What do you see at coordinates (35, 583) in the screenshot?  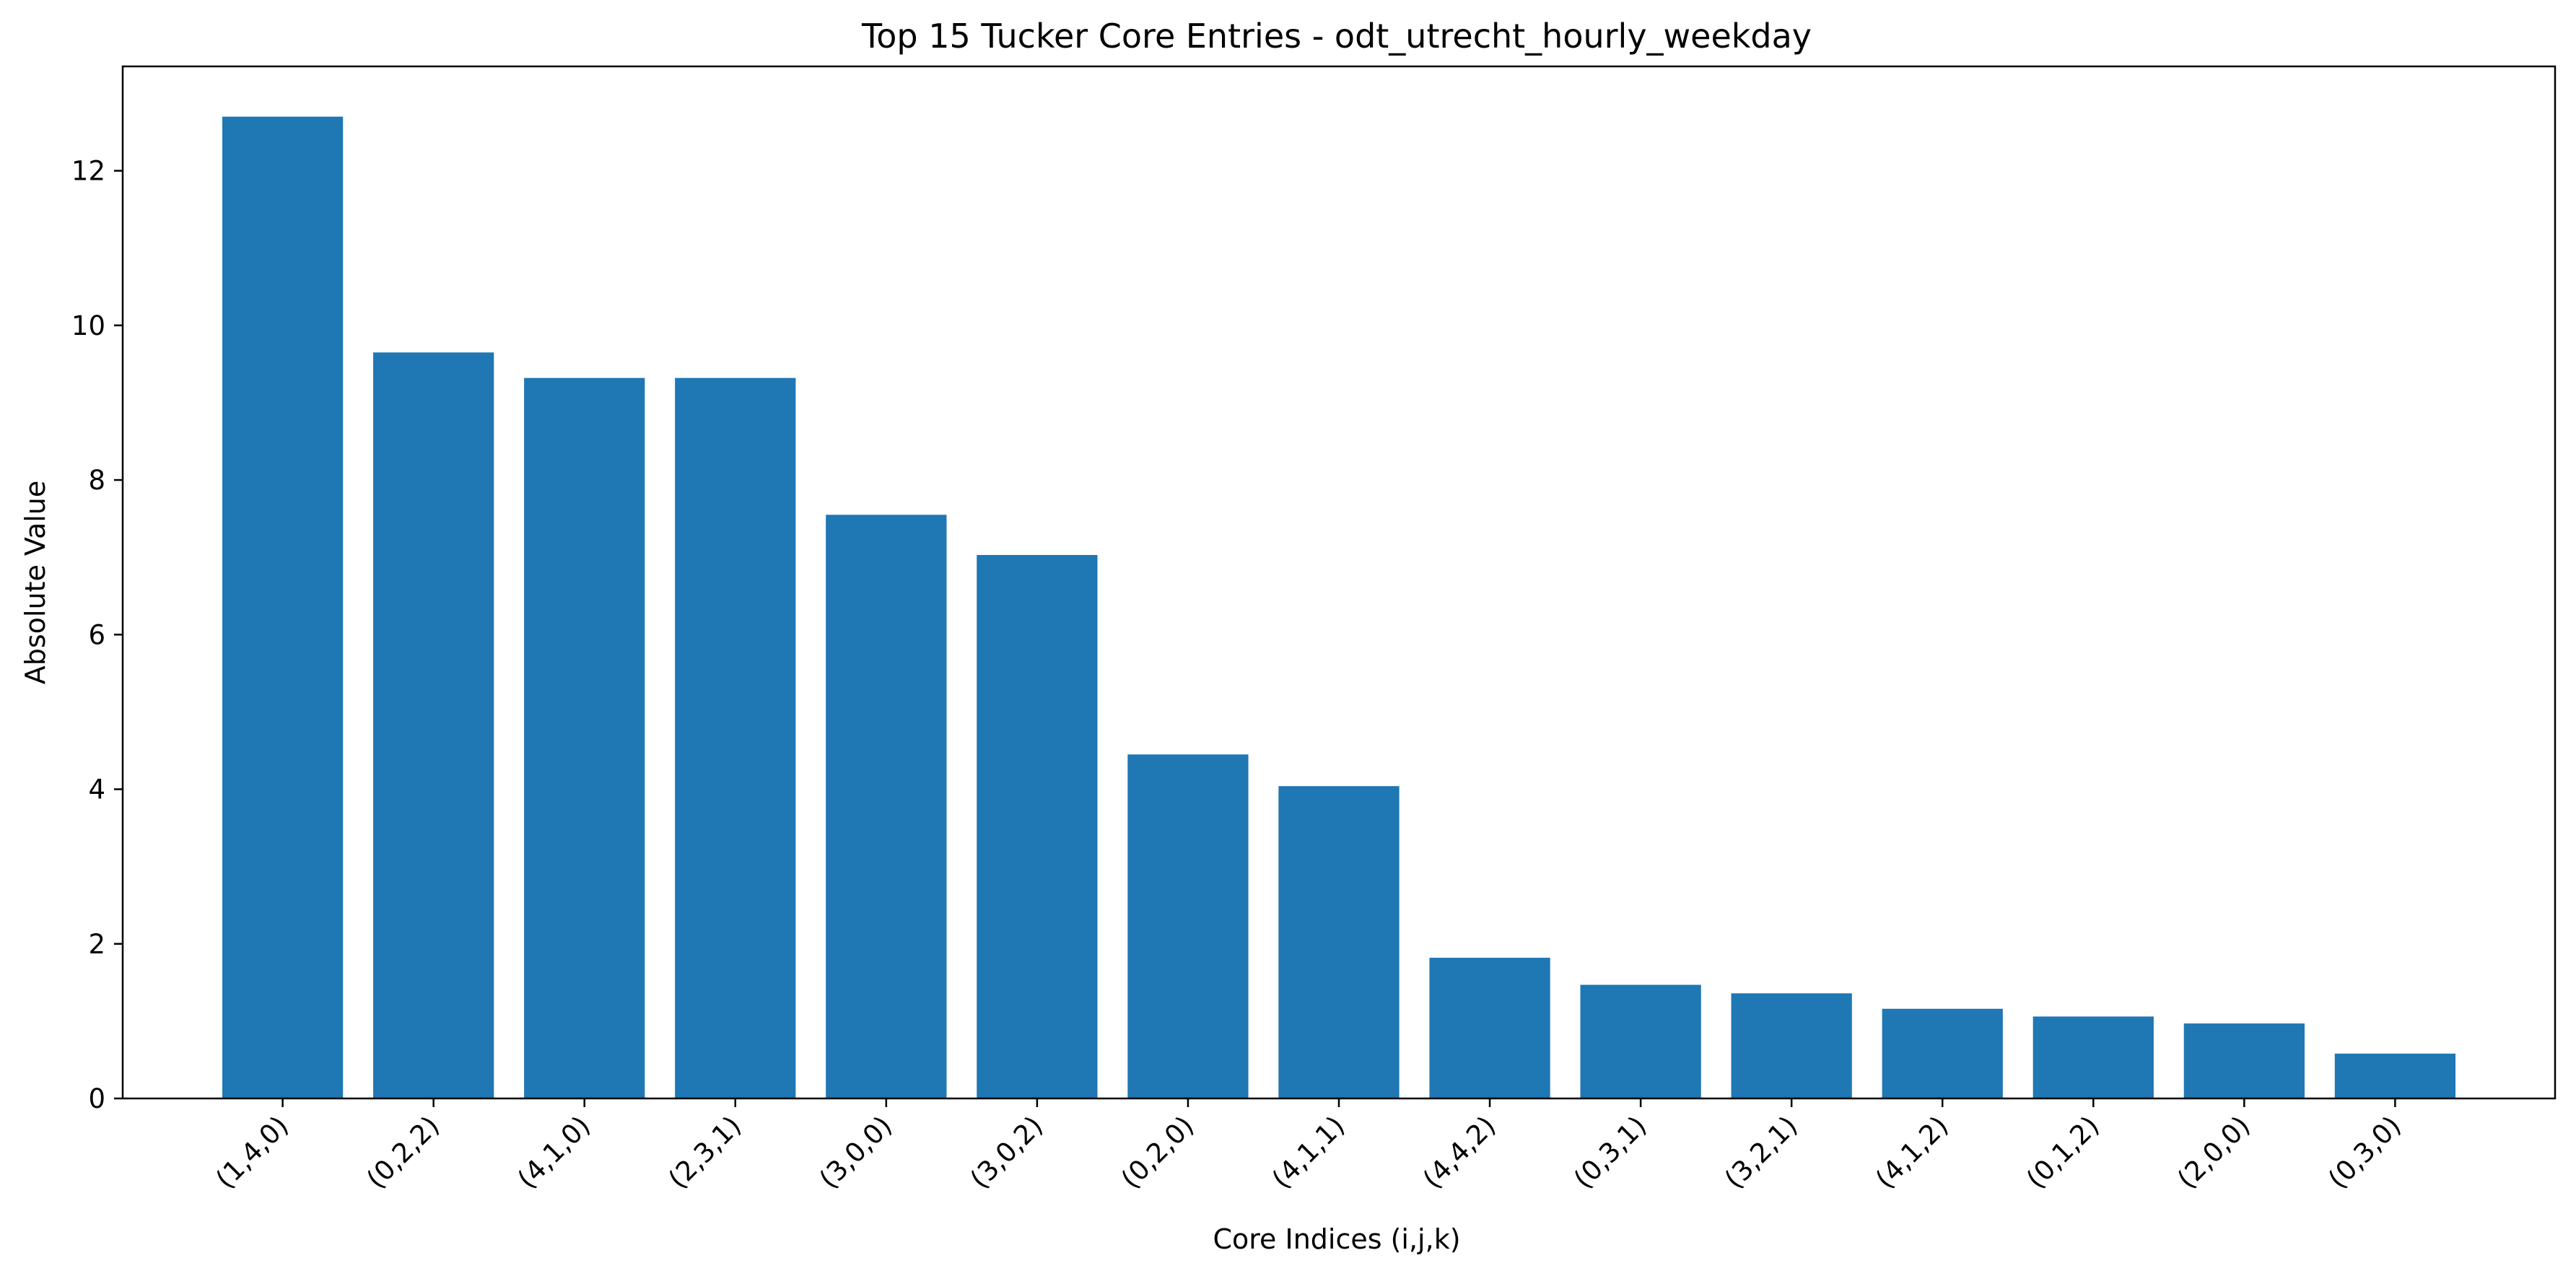 I see `y-axis-label: Absolute Value` at bounding box center [35, 583].